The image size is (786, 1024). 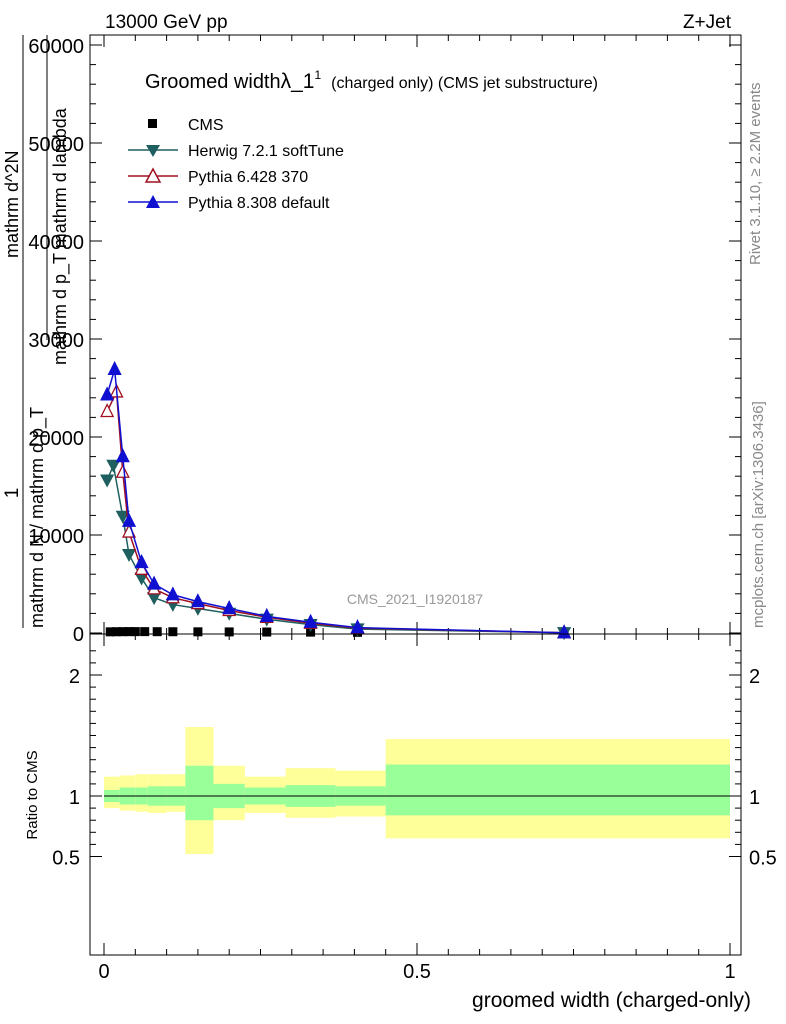 I want to click on plot-title-main: Groomed width, so click(x=213, y=82).